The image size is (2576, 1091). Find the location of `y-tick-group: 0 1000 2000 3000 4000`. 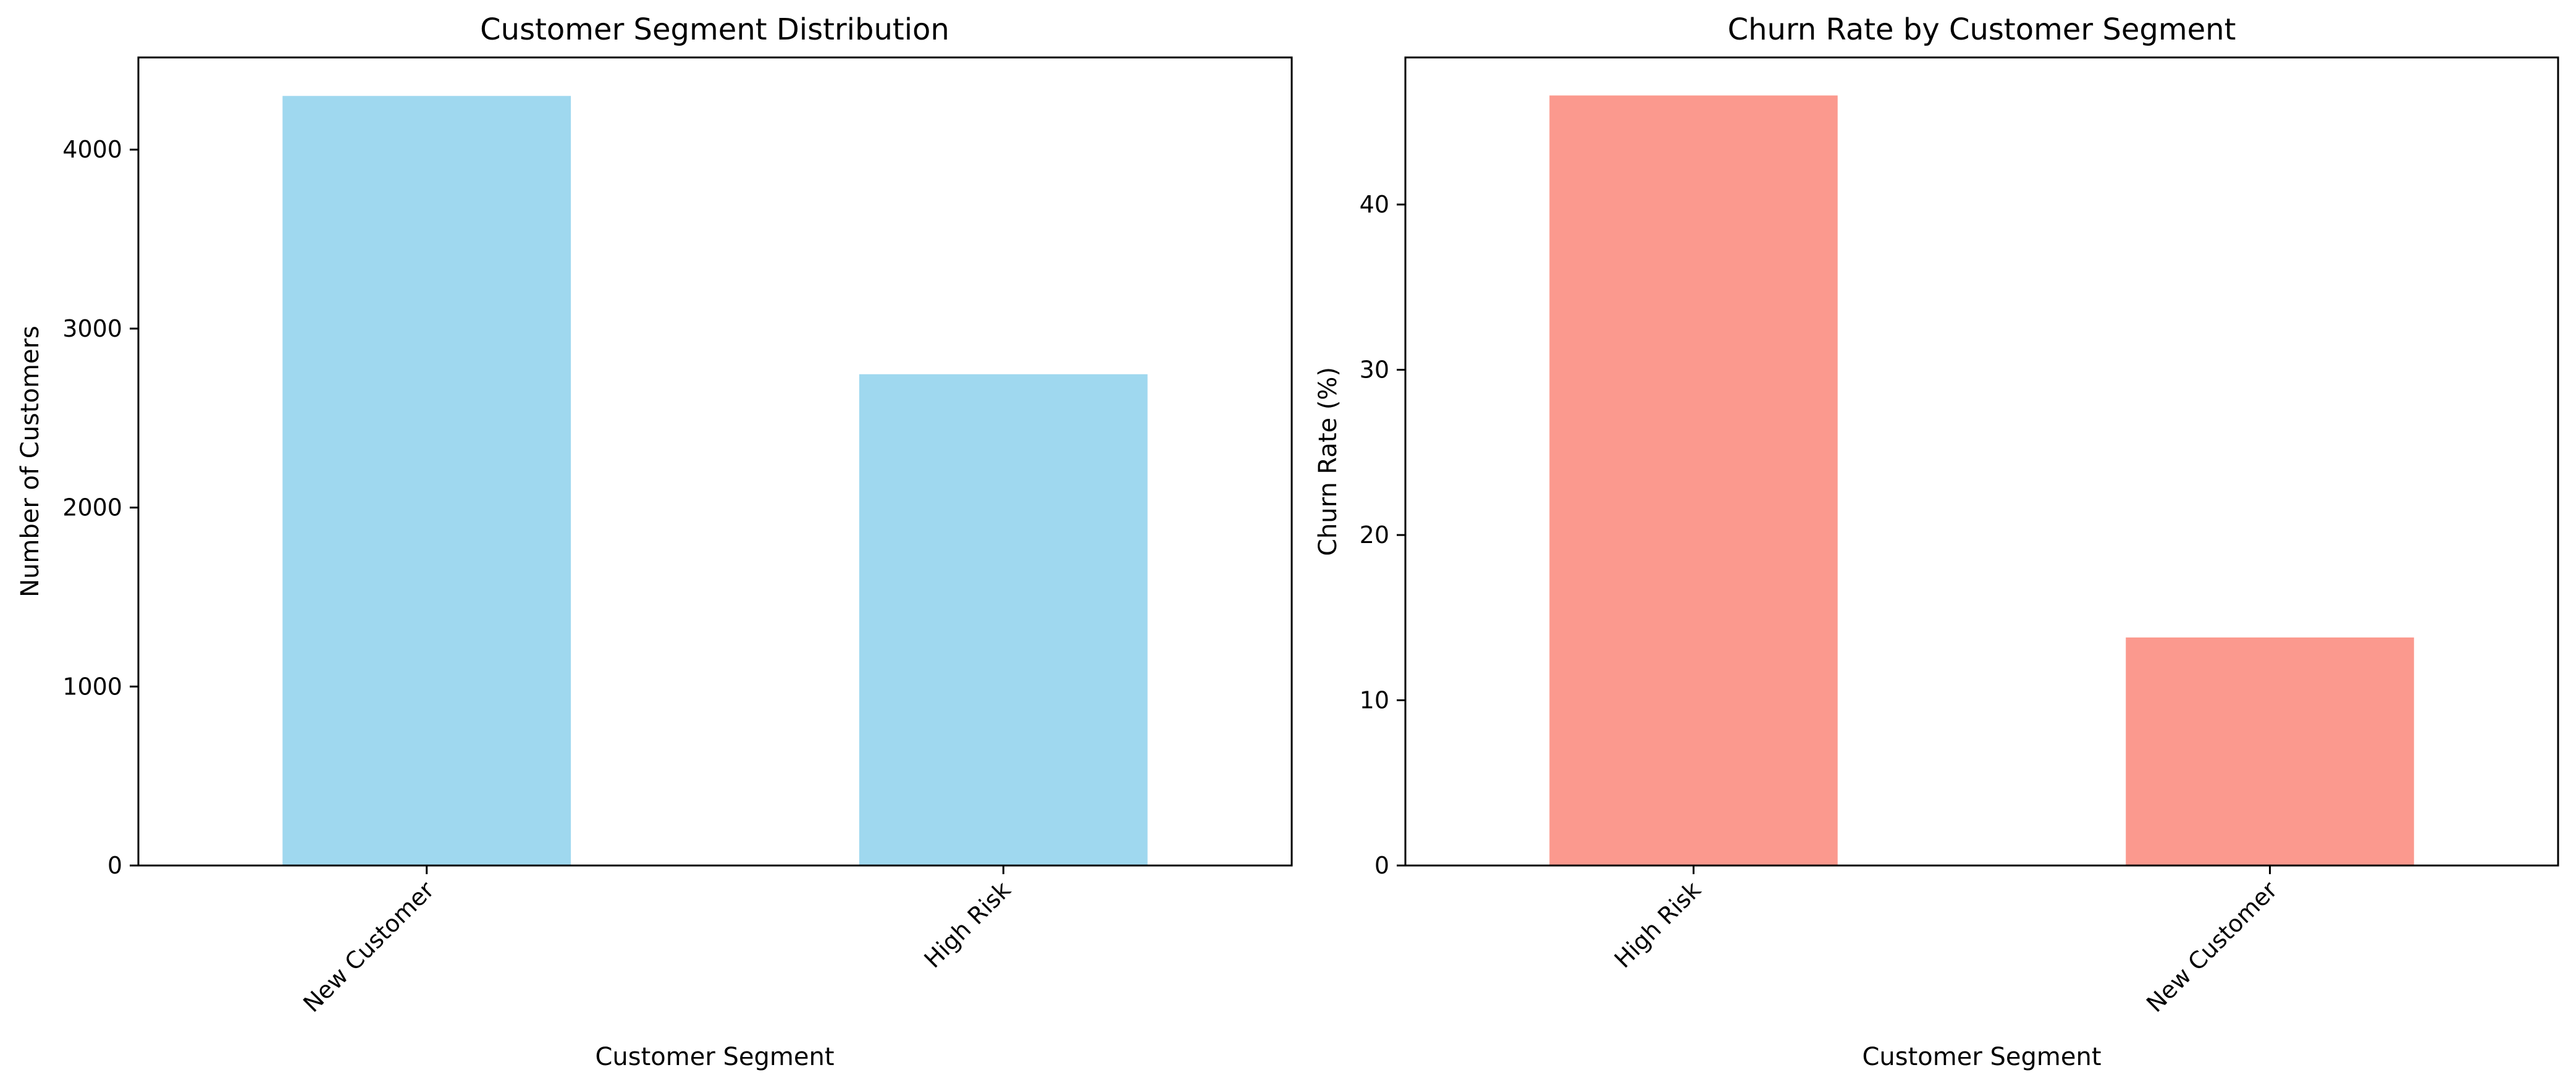

y-tick-group: 0 1000 2000 3000 4000 is located at coordinates (100, 507).